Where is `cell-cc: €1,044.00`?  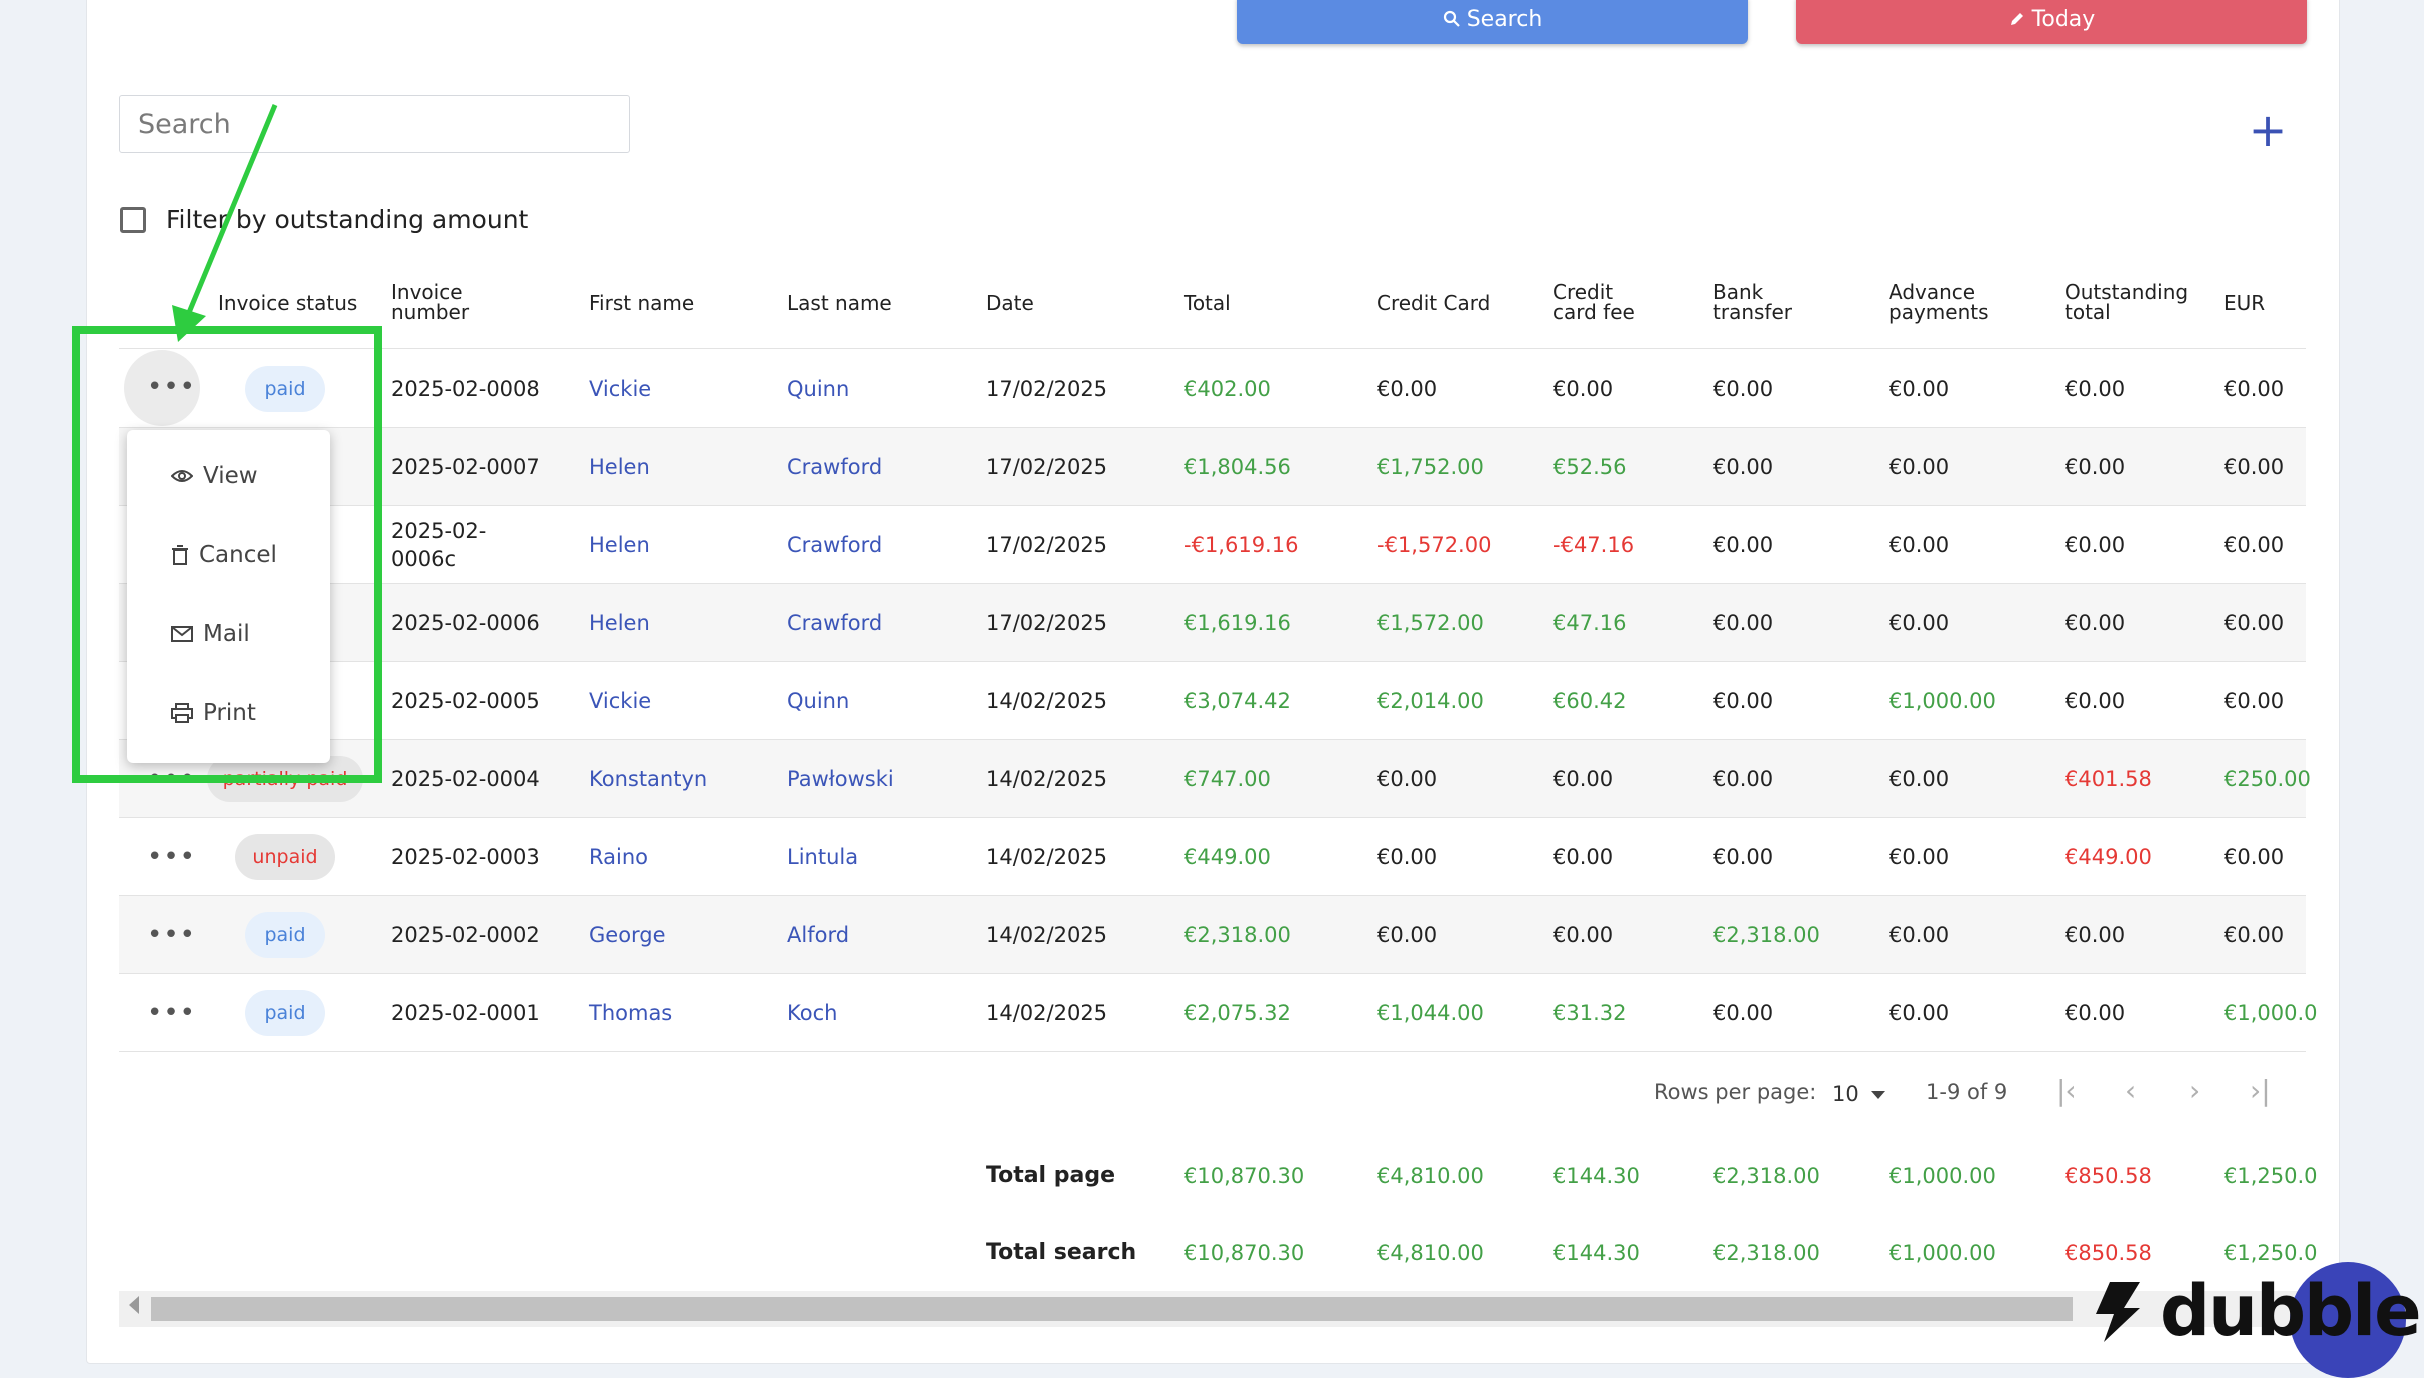 cell-cc: €1,044.00 is located at coordinates (1430, 1013).